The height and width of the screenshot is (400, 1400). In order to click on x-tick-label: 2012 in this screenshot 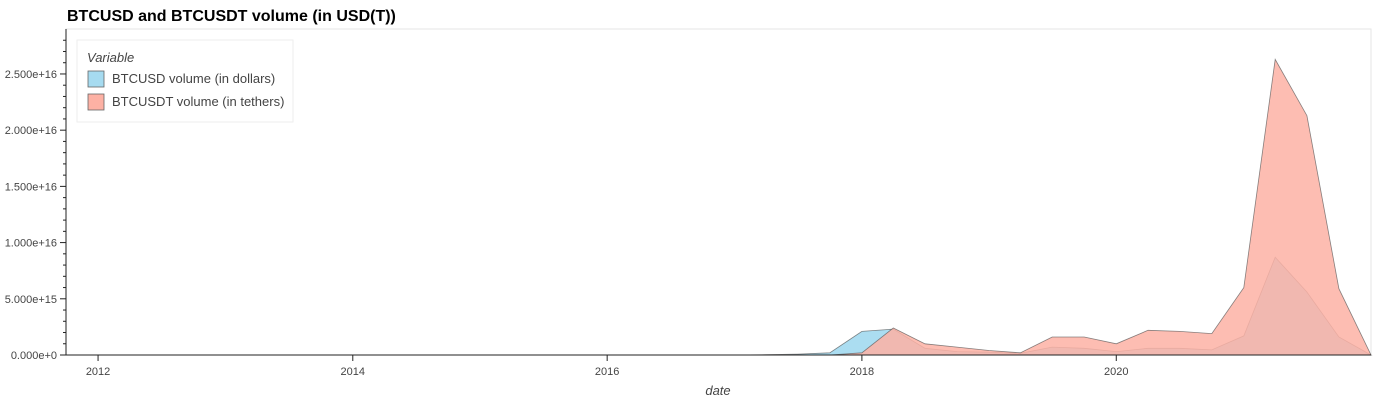, I will do `click(98, 372)`.